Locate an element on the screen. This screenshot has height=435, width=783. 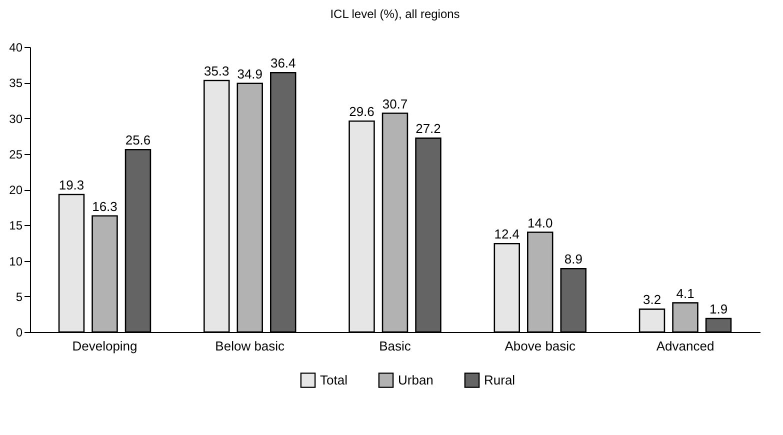
x-tick-label: Below basic is located at coordinates (250, 346).